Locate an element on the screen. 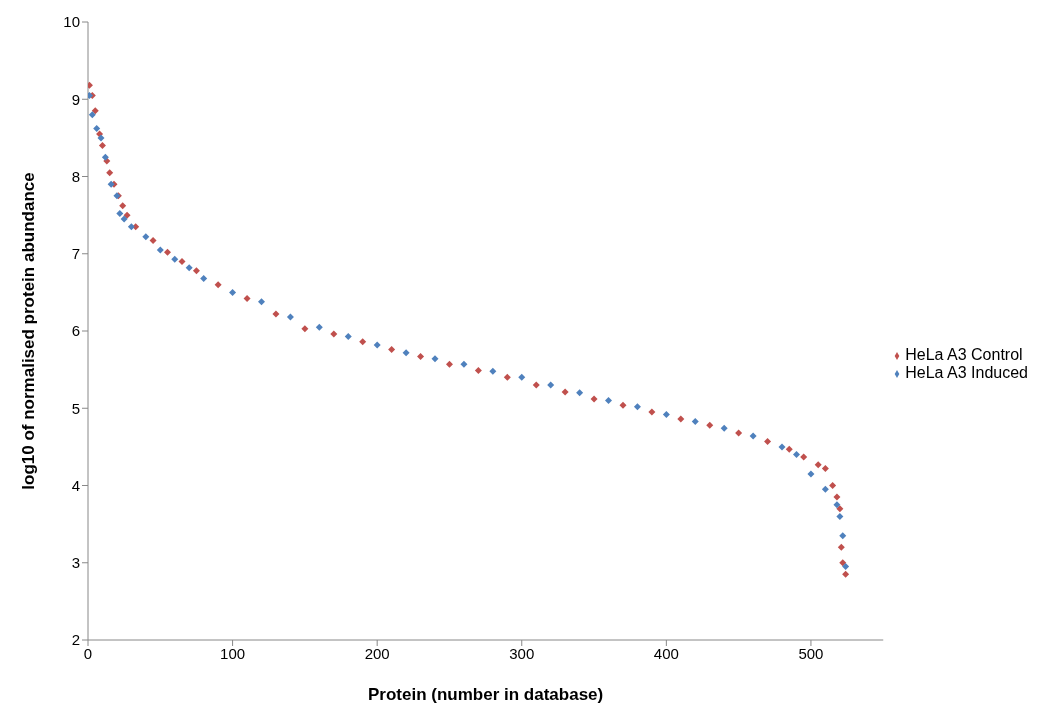 This screenshot has height=724, width=1049. y-tick-label: 10 is located at coordinates (71, 22).